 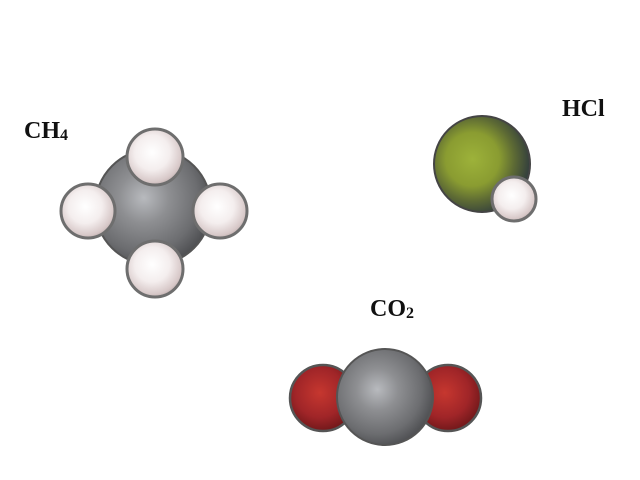 I want to click on carbon-dioxide-formula-label: CO2, so click(x=392, y=309).